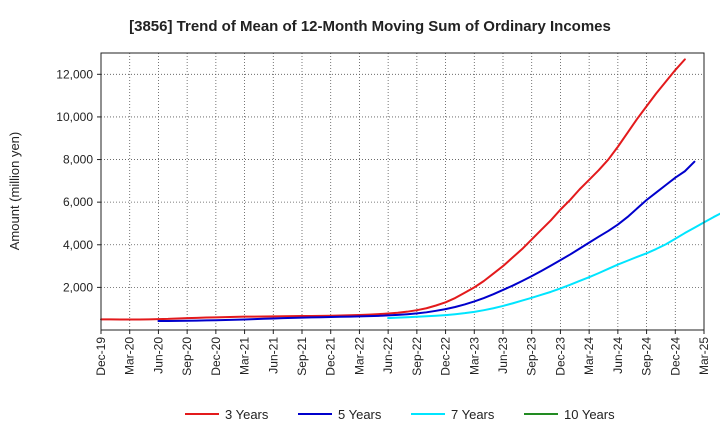  Describe the element at coordinates (503, 355) in the screenshot. I see `x-tick-label: Jun-23` at that location.